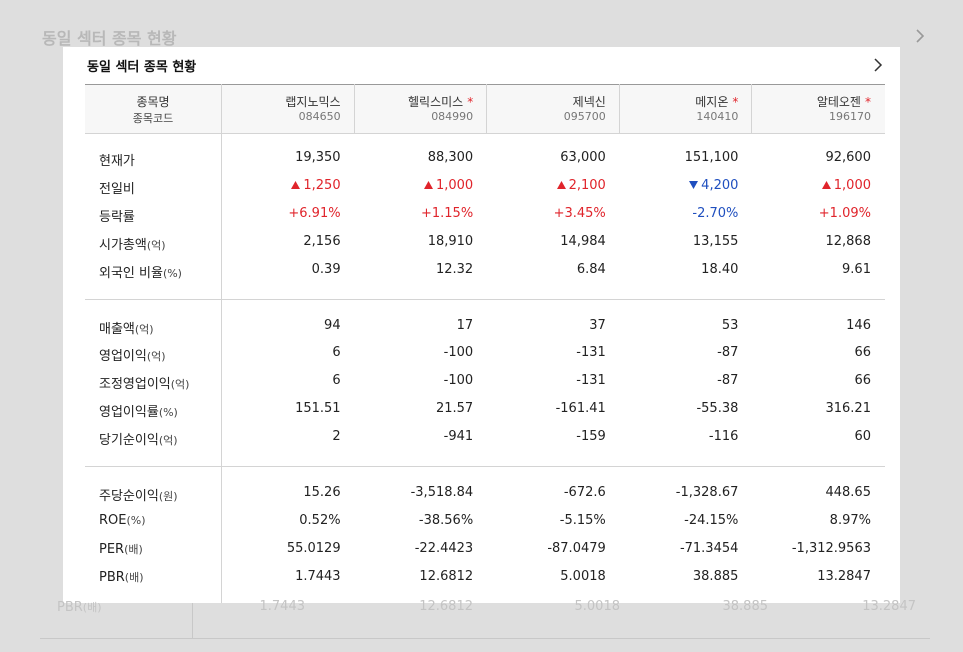 Image resolution: width=963 pixels, height=652 pixels. Describe the element at coordinates (811, 576) in the screenshot. I see `cell-value: 13.2847` at that location.